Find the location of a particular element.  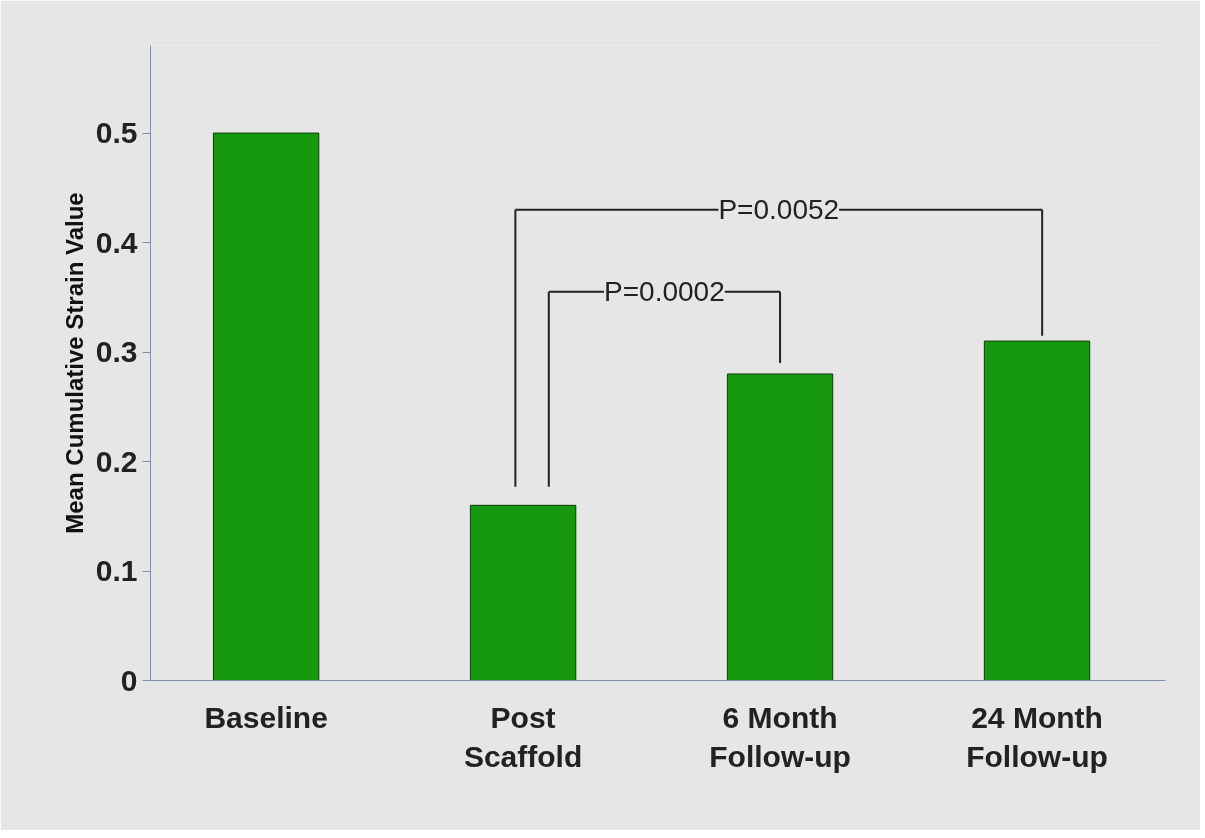

annotation: P=0.0002 is located at coordinates (664, 292).